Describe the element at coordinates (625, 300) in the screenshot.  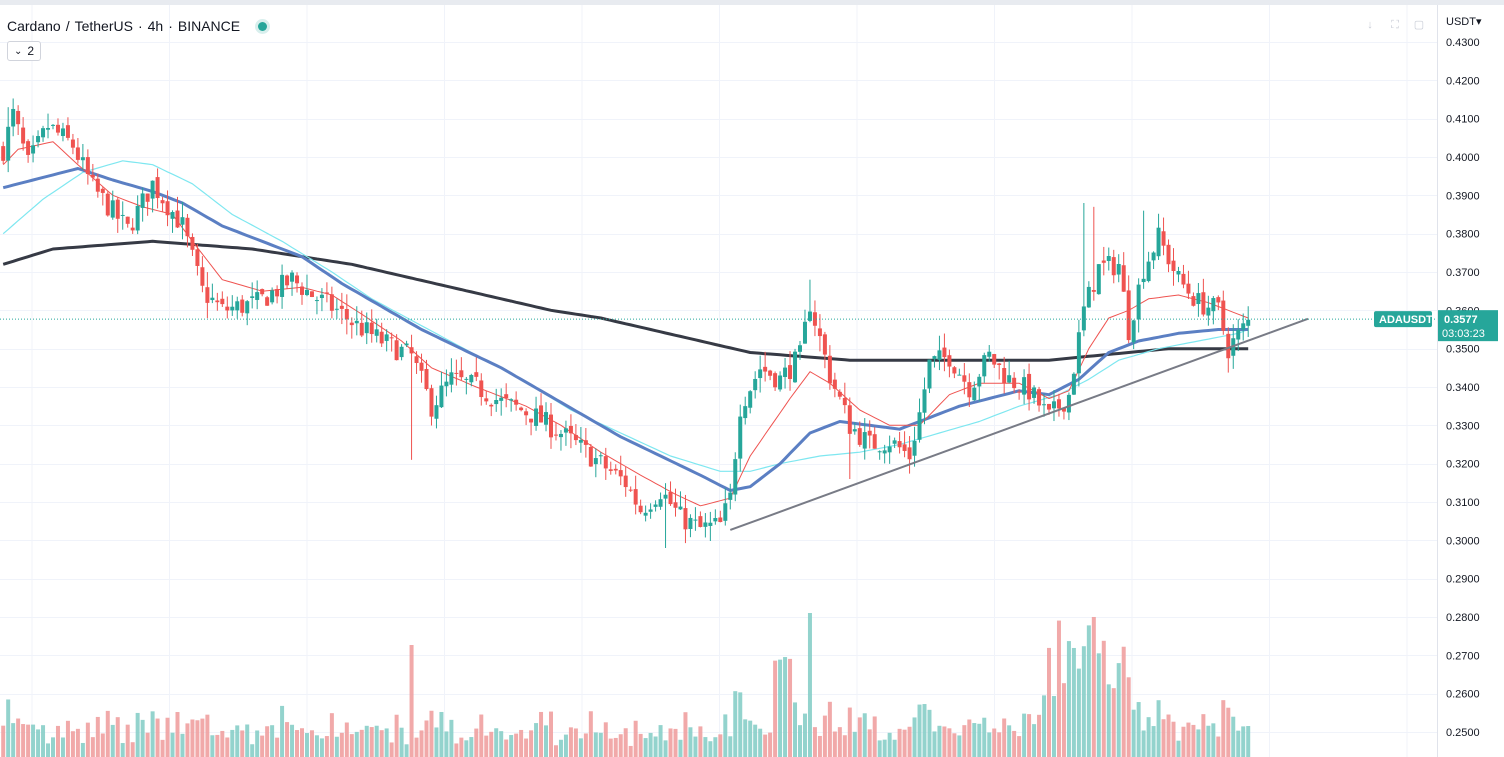
I see `ema-slow-line` at that location.